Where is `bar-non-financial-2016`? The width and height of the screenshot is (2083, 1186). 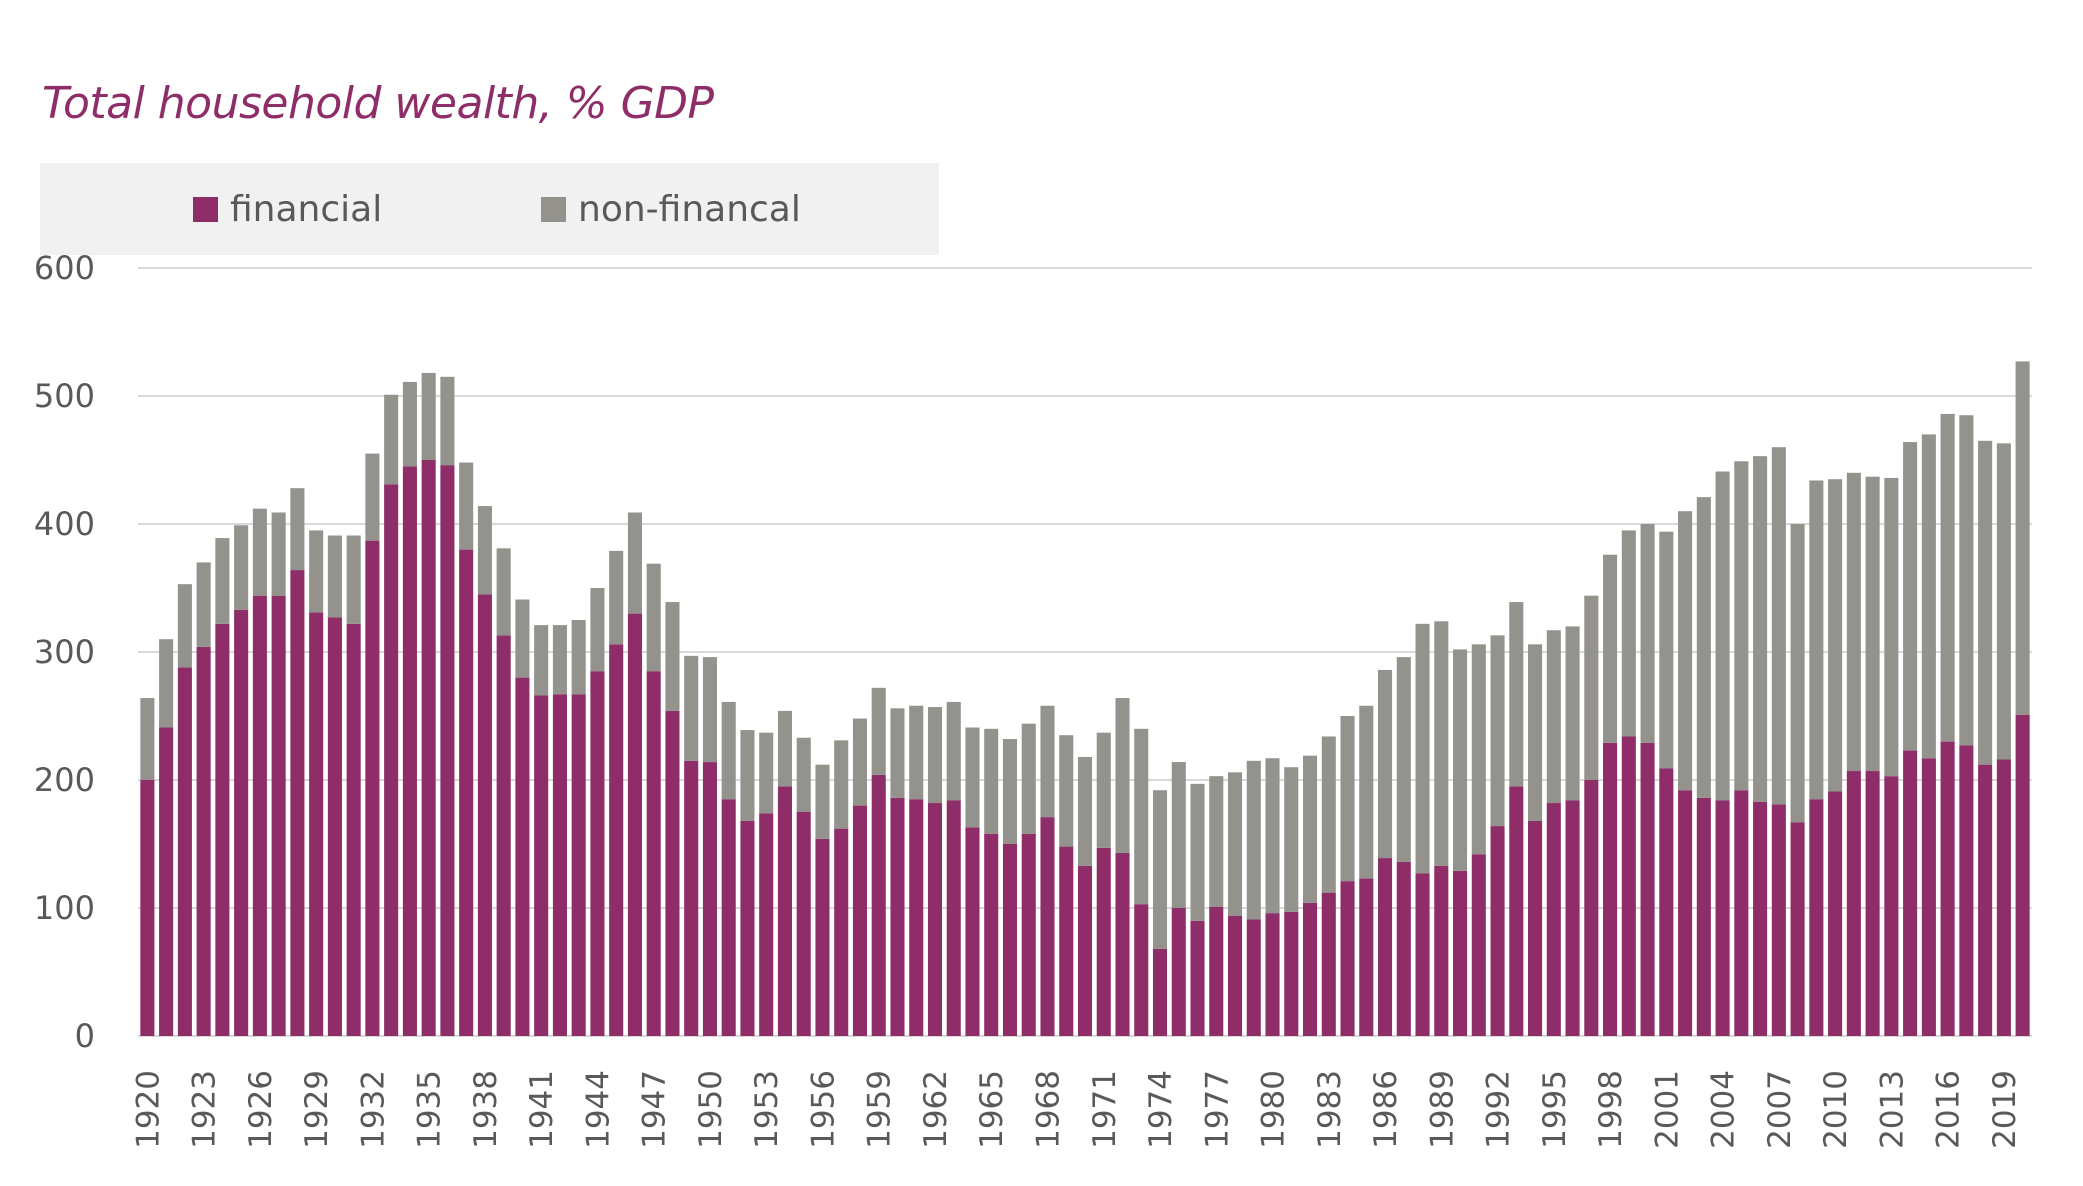 bar-non-financial-2016 is located at coordinates (1947, 577).